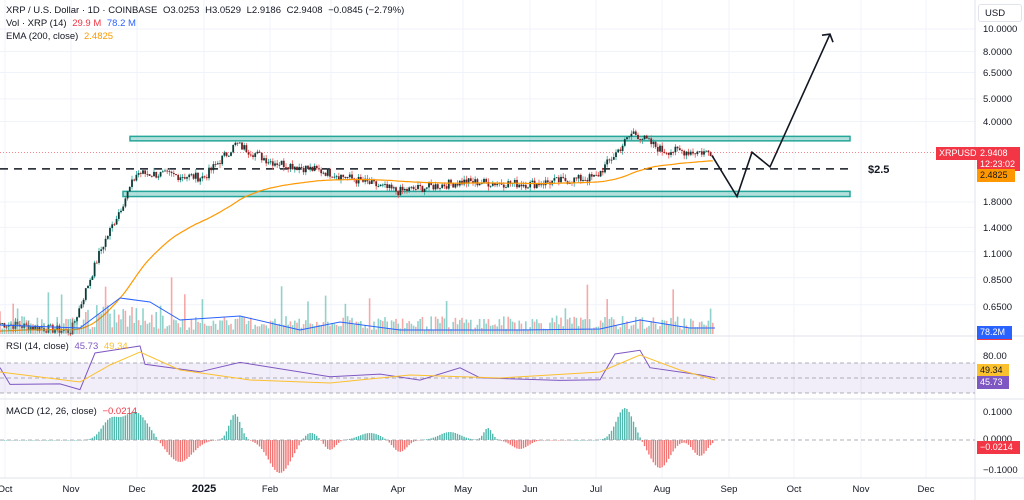 This screenshot has width=1024, height=500. Describe the element at coordinates (72, 23) in the screenshot. I see `volume-legend: Vol · XRP (14) 29.9 M 78.2 M` at that location.